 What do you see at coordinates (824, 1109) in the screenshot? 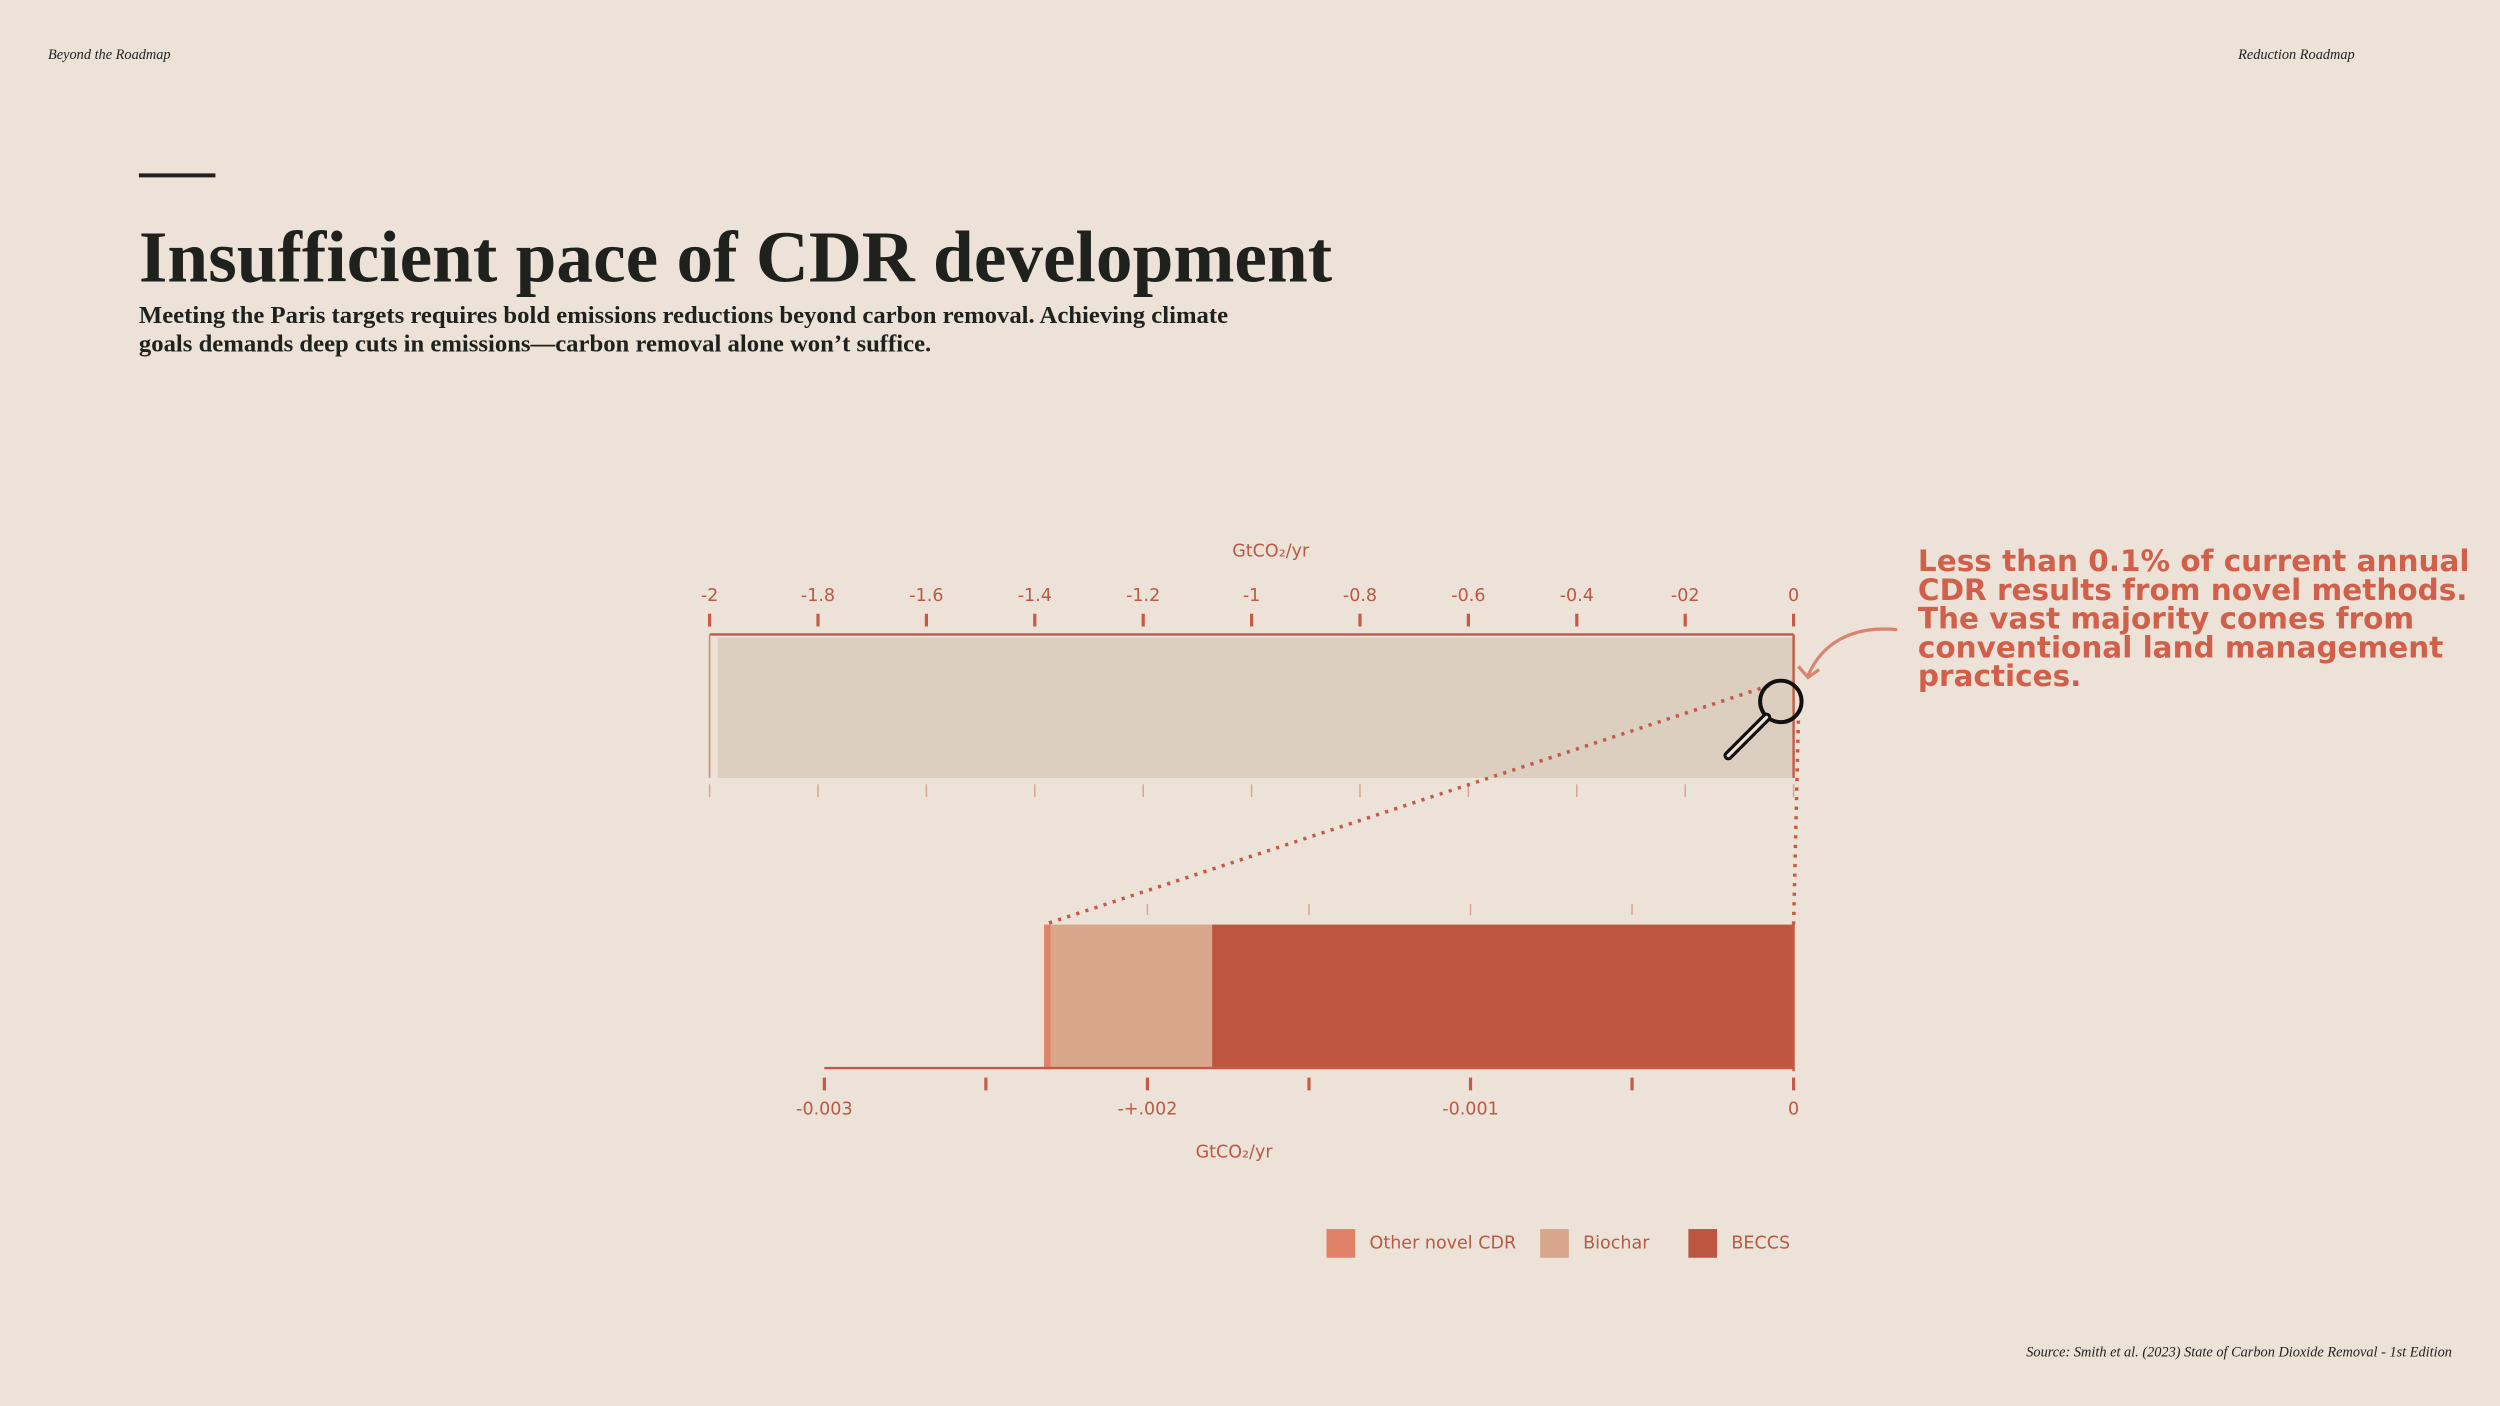
I see `x-tick-label: -0.003` at bounding box center [824, 1109].